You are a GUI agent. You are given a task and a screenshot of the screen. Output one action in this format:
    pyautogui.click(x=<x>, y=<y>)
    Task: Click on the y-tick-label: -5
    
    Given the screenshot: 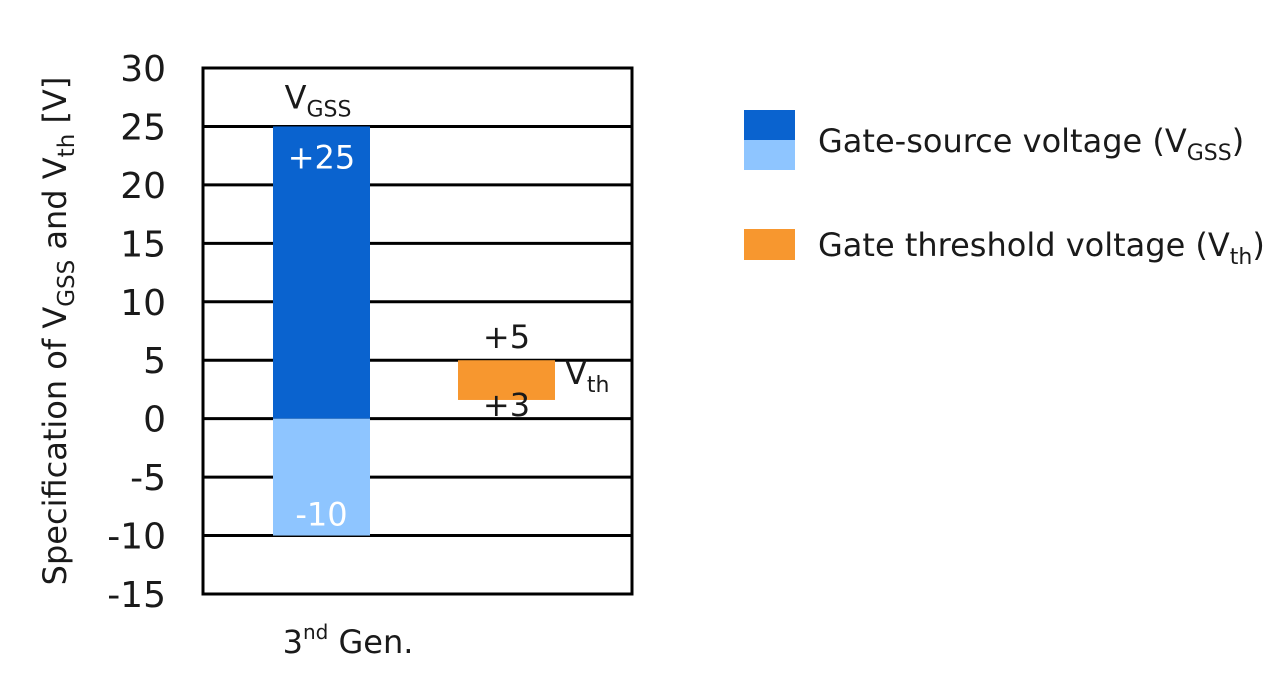 What is the action you would take?
    pyautogui.click(x=148, y=478)
    